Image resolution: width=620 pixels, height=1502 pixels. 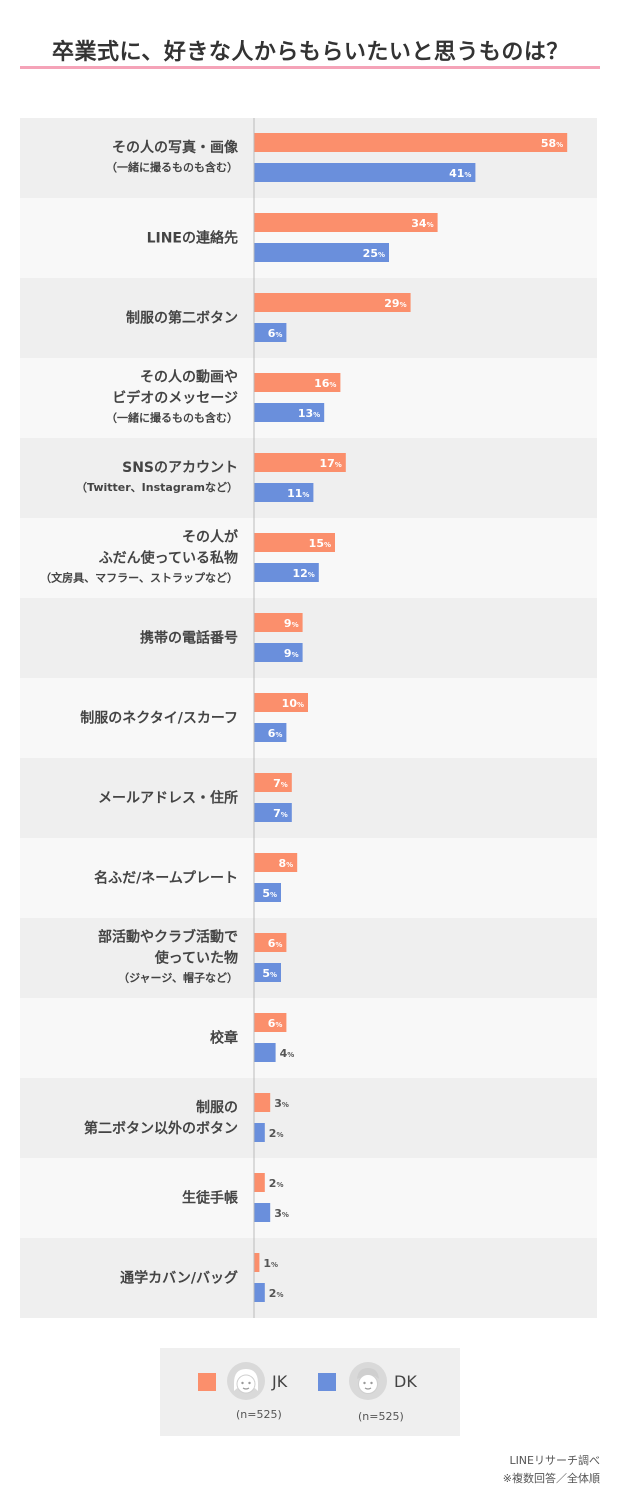 What do you see at coordinates (168, 937) in the screenshot?
I see `category-label: 部活動やクラブ活動で` at bounding box center [168, 937].